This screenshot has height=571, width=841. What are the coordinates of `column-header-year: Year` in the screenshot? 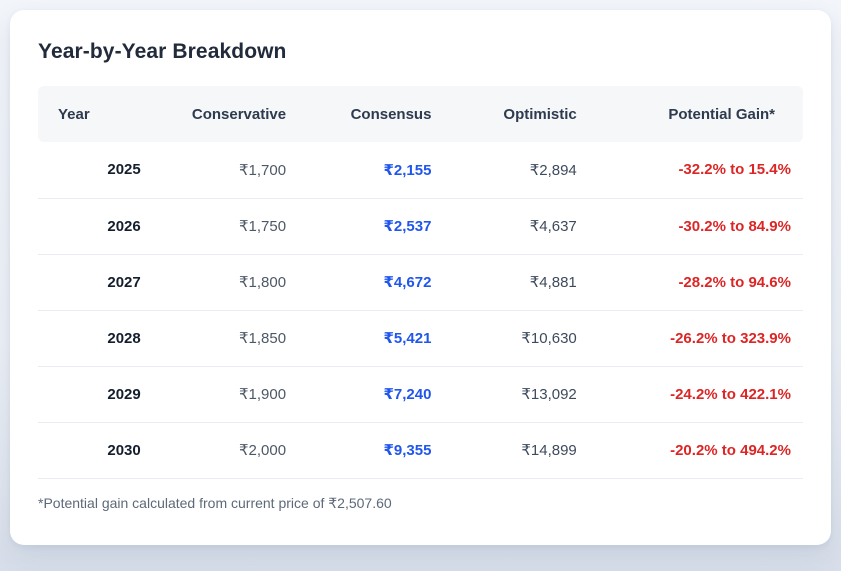 It's located at (95, 114).